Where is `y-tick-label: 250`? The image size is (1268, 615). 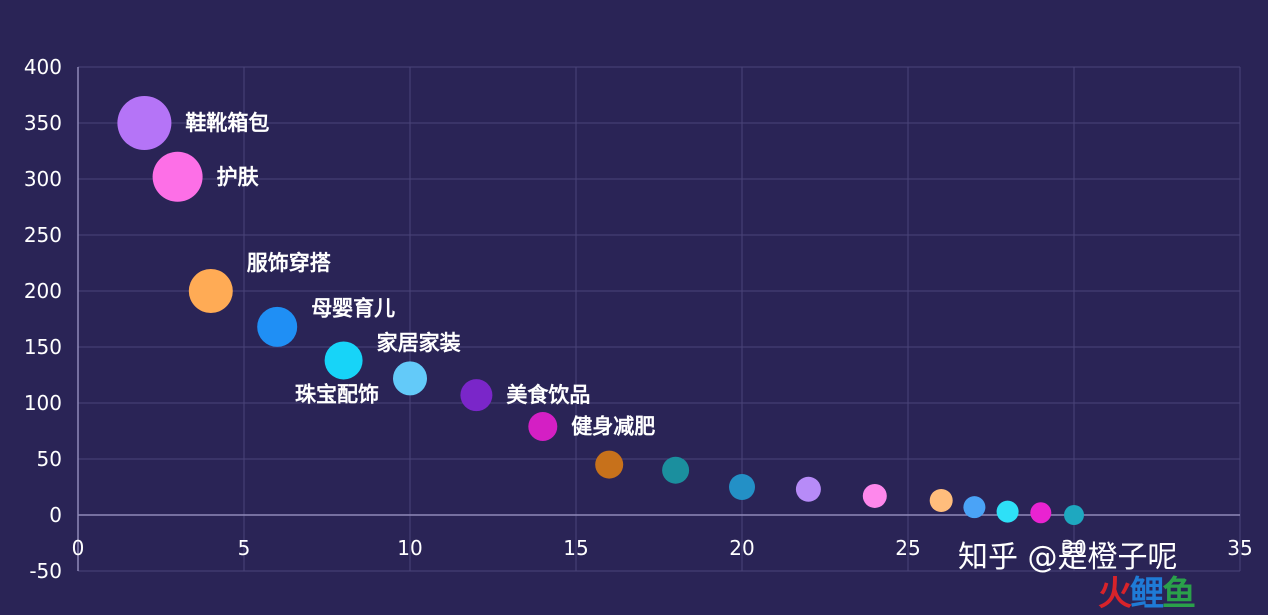 y-tick-label: 250 is located at coordinates (43, 235).